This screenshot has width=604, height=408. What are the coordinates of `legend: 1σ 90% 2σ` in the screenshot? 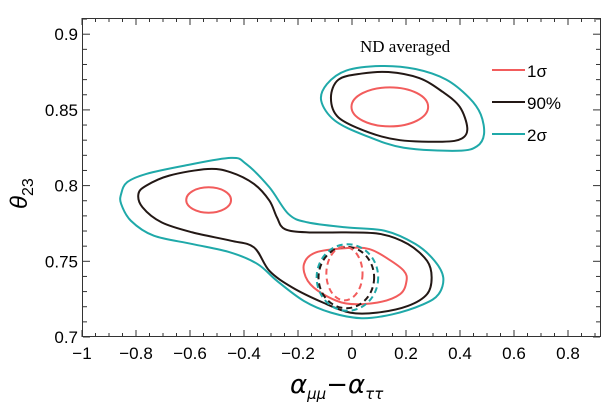 It's located at (526, 103).